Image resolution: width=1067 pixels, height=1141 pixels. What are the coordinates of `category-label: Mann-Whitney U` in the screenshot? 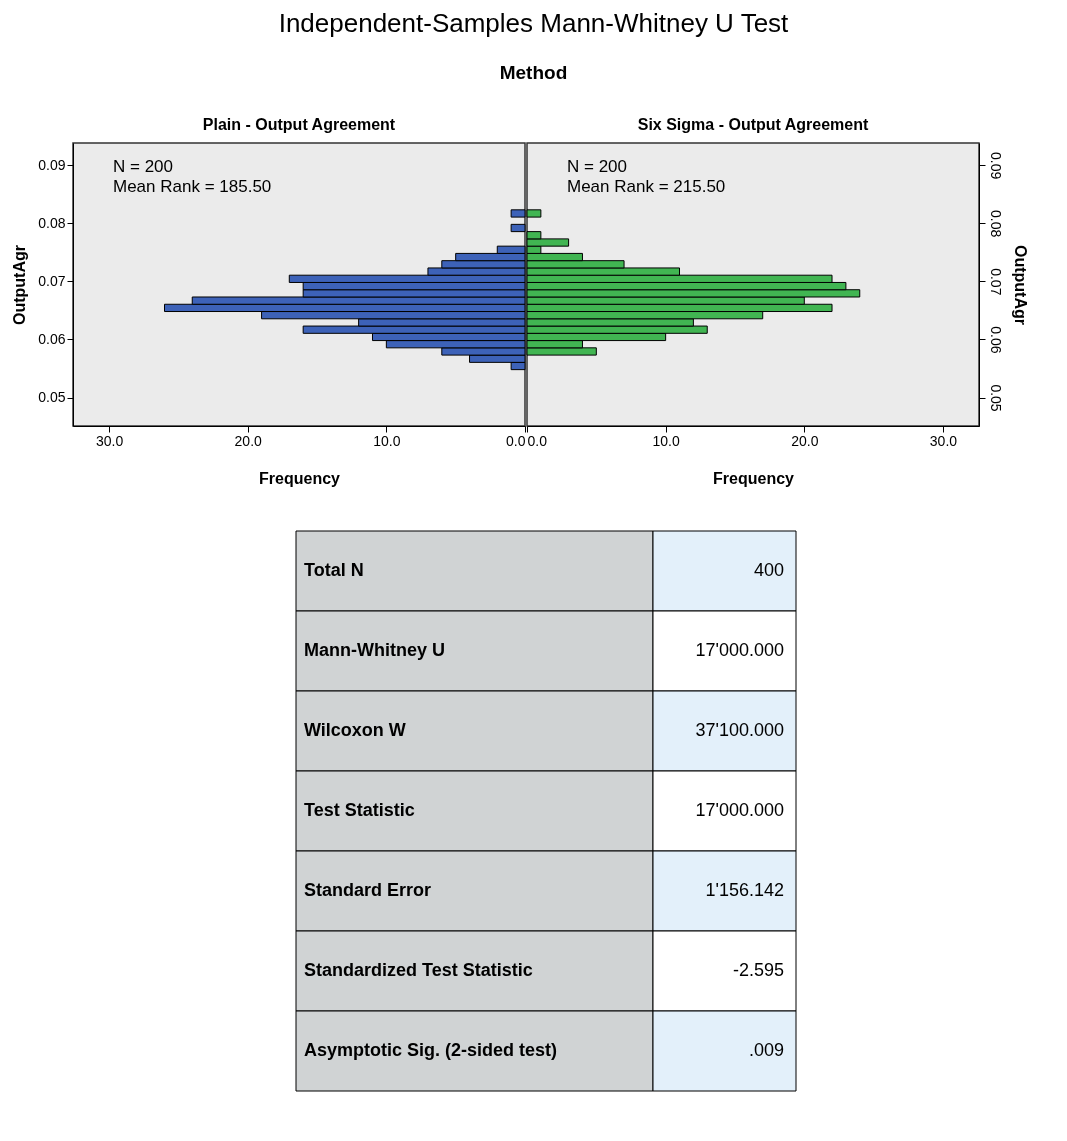 It's located at (374, 650).